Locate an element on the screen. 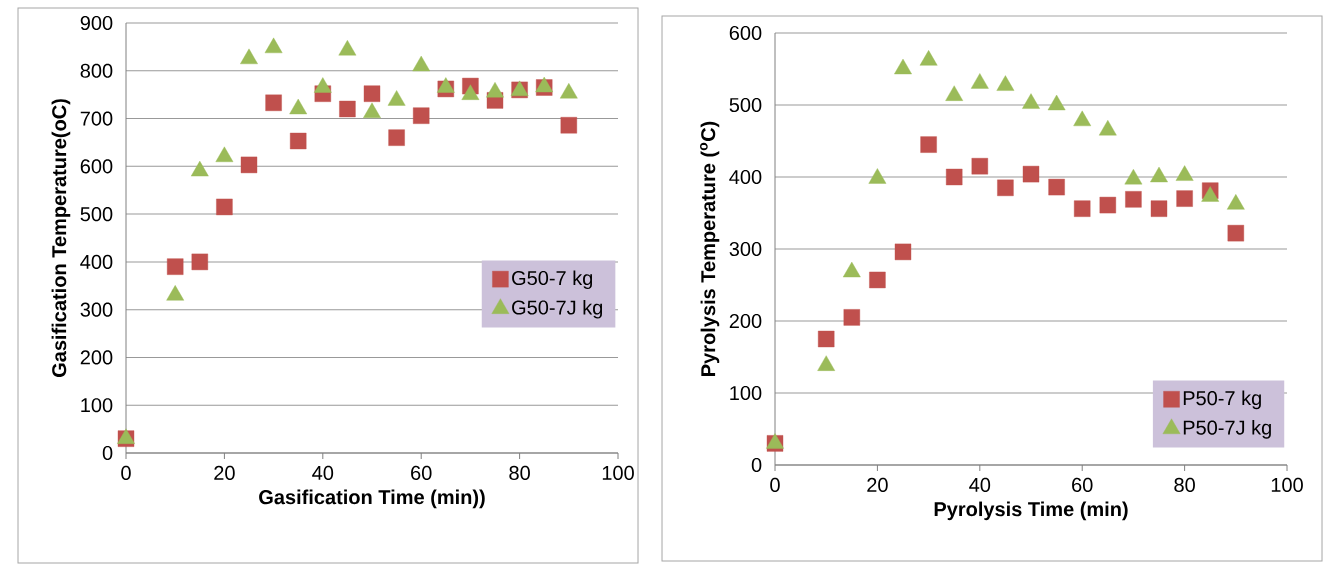 The height and width of the screenshot is (571, 1335). legend-label: P50-7J kg is located at coordinates (1227, 429).